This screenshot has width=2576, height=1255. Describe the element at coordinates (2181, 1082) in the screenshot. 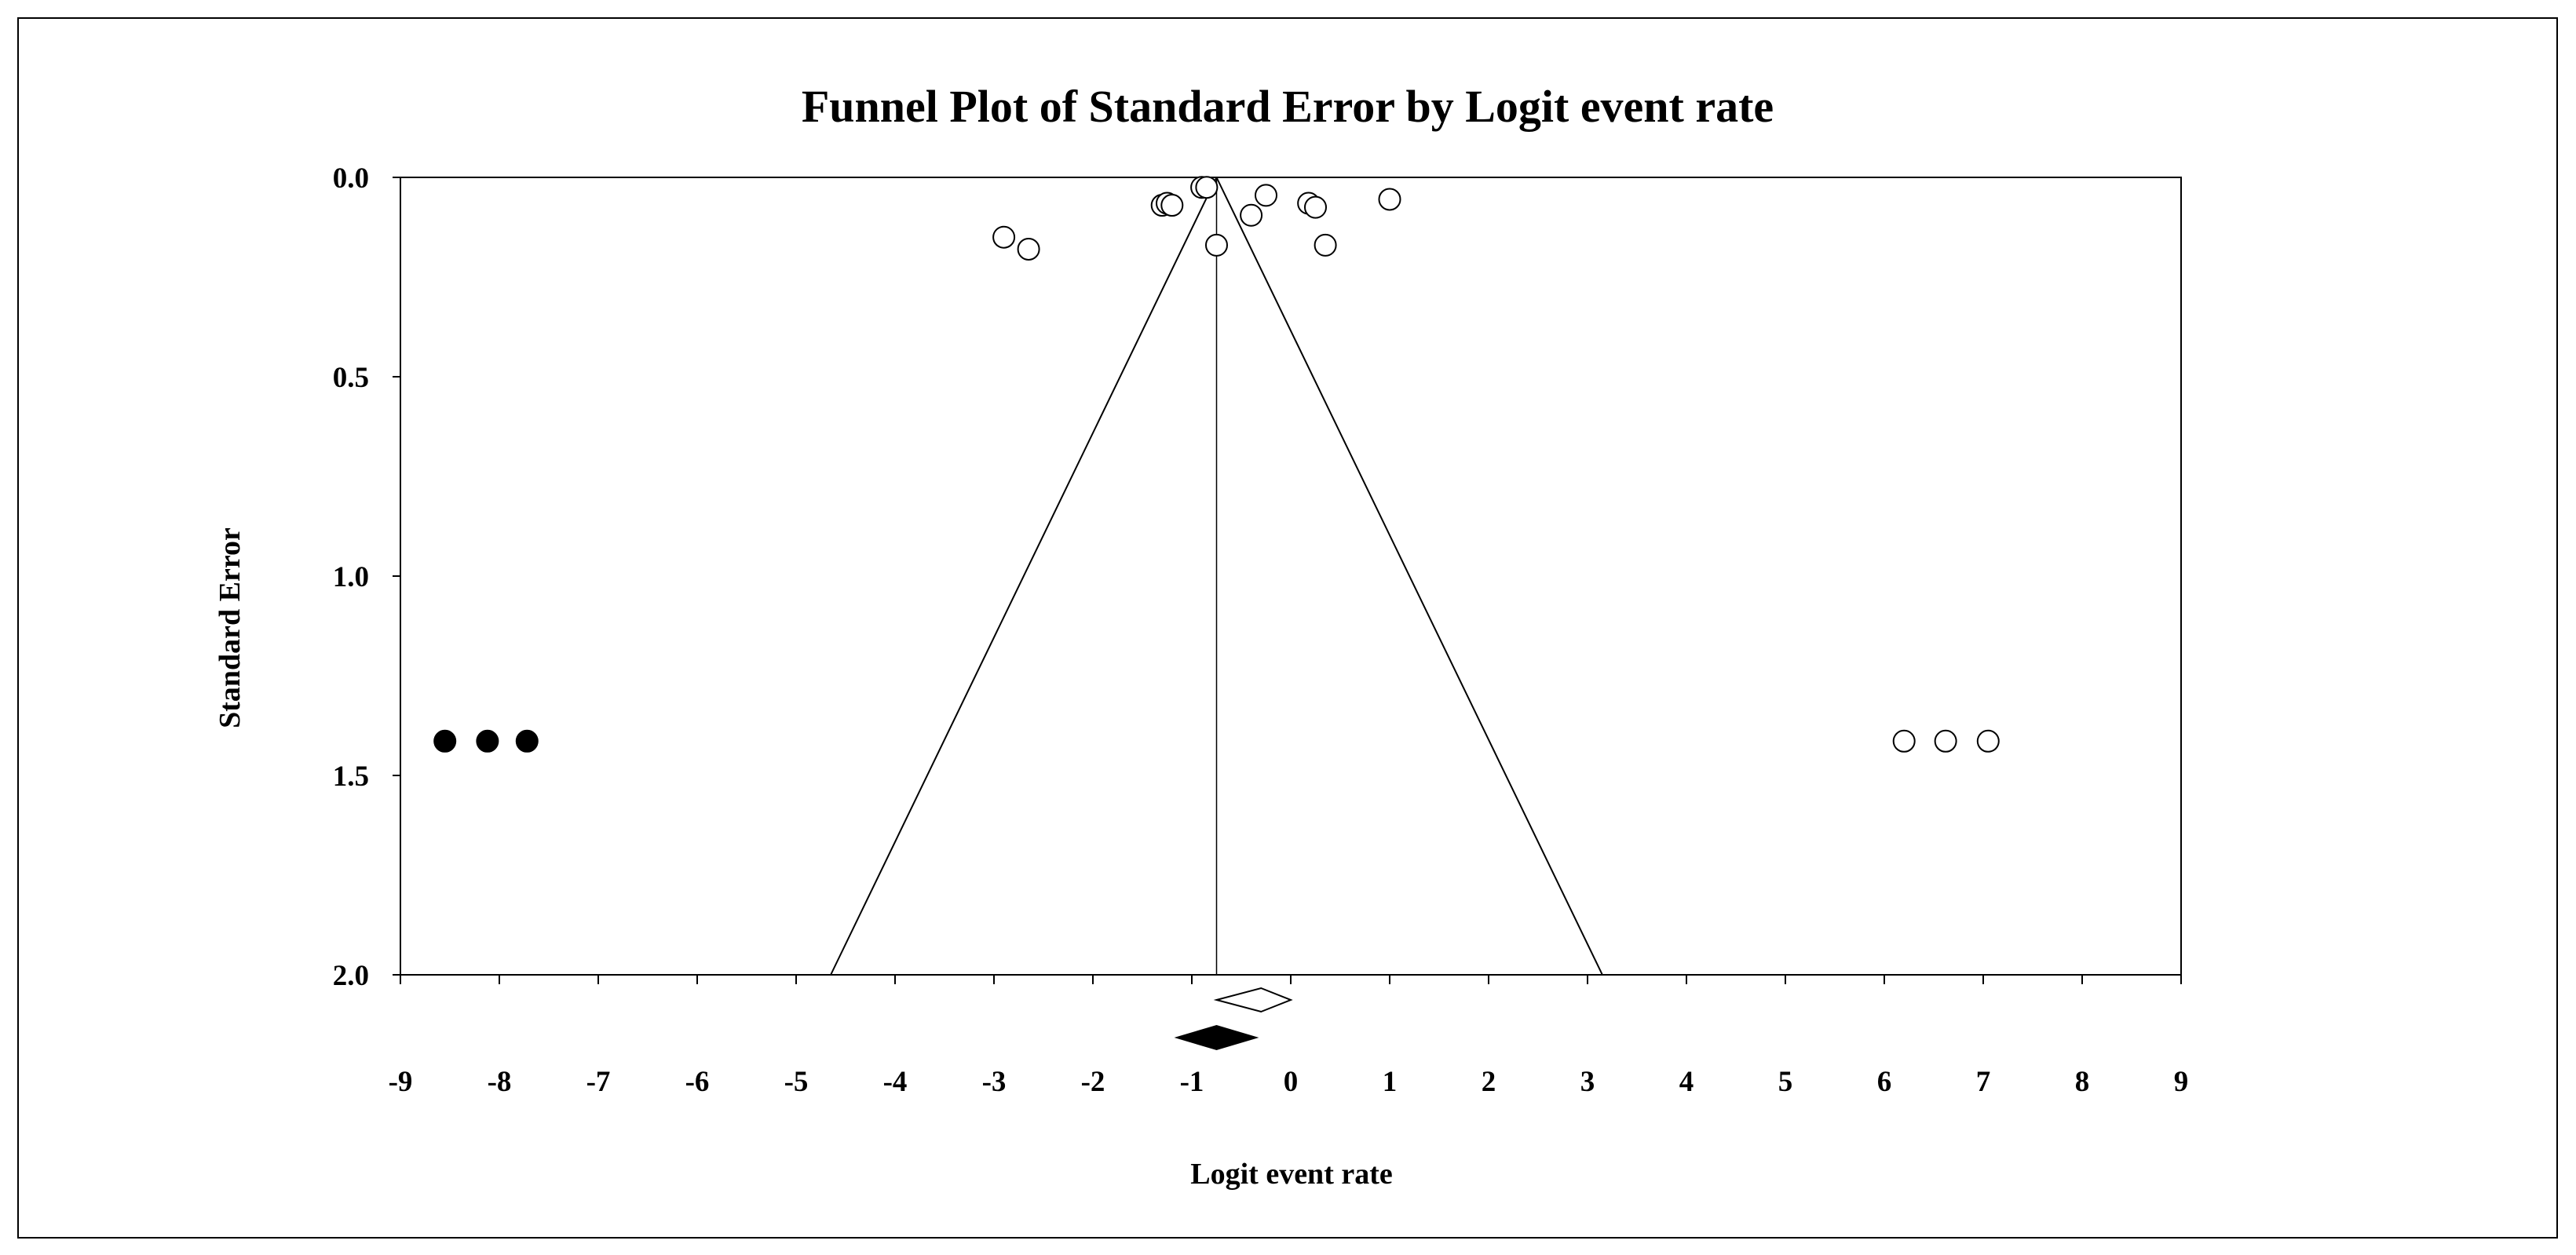

I see `x-tick-label: 9` at that location.